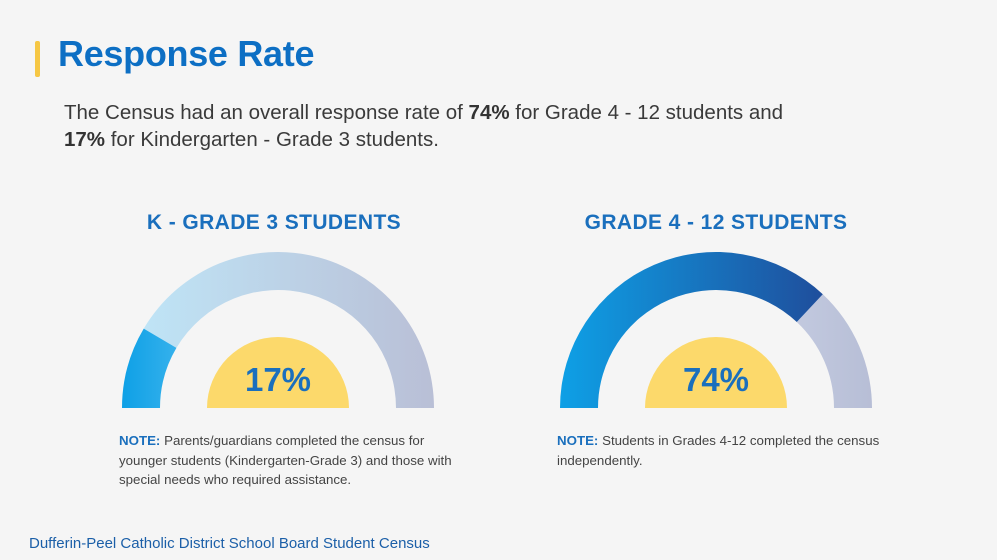 The width and height of the screenshot is (997, 560). Describe the element at coordinates (646, 112) in the screenshot. I see `intro-text-2: for Grade 4 - 12 students and` at that location.